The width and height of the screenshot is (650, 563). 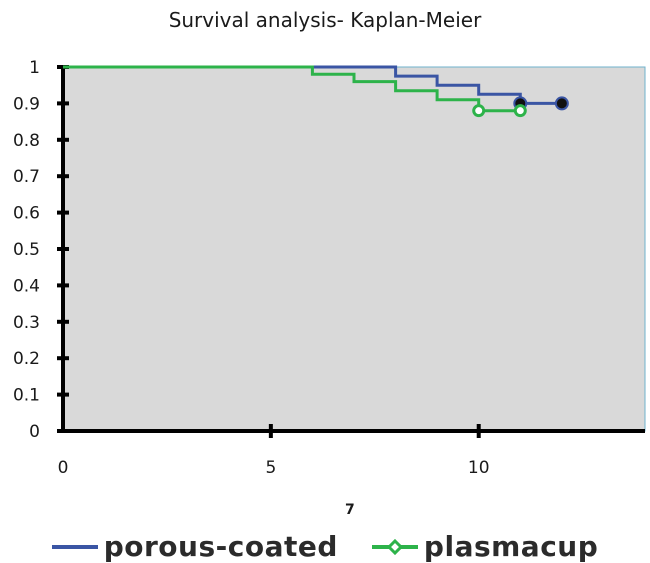 What do you see at coordinates (325, 20) in the screenshot?
I see `chart-title: Survival analysis- Kaplan-Meier` at bounding box center [325, 20].